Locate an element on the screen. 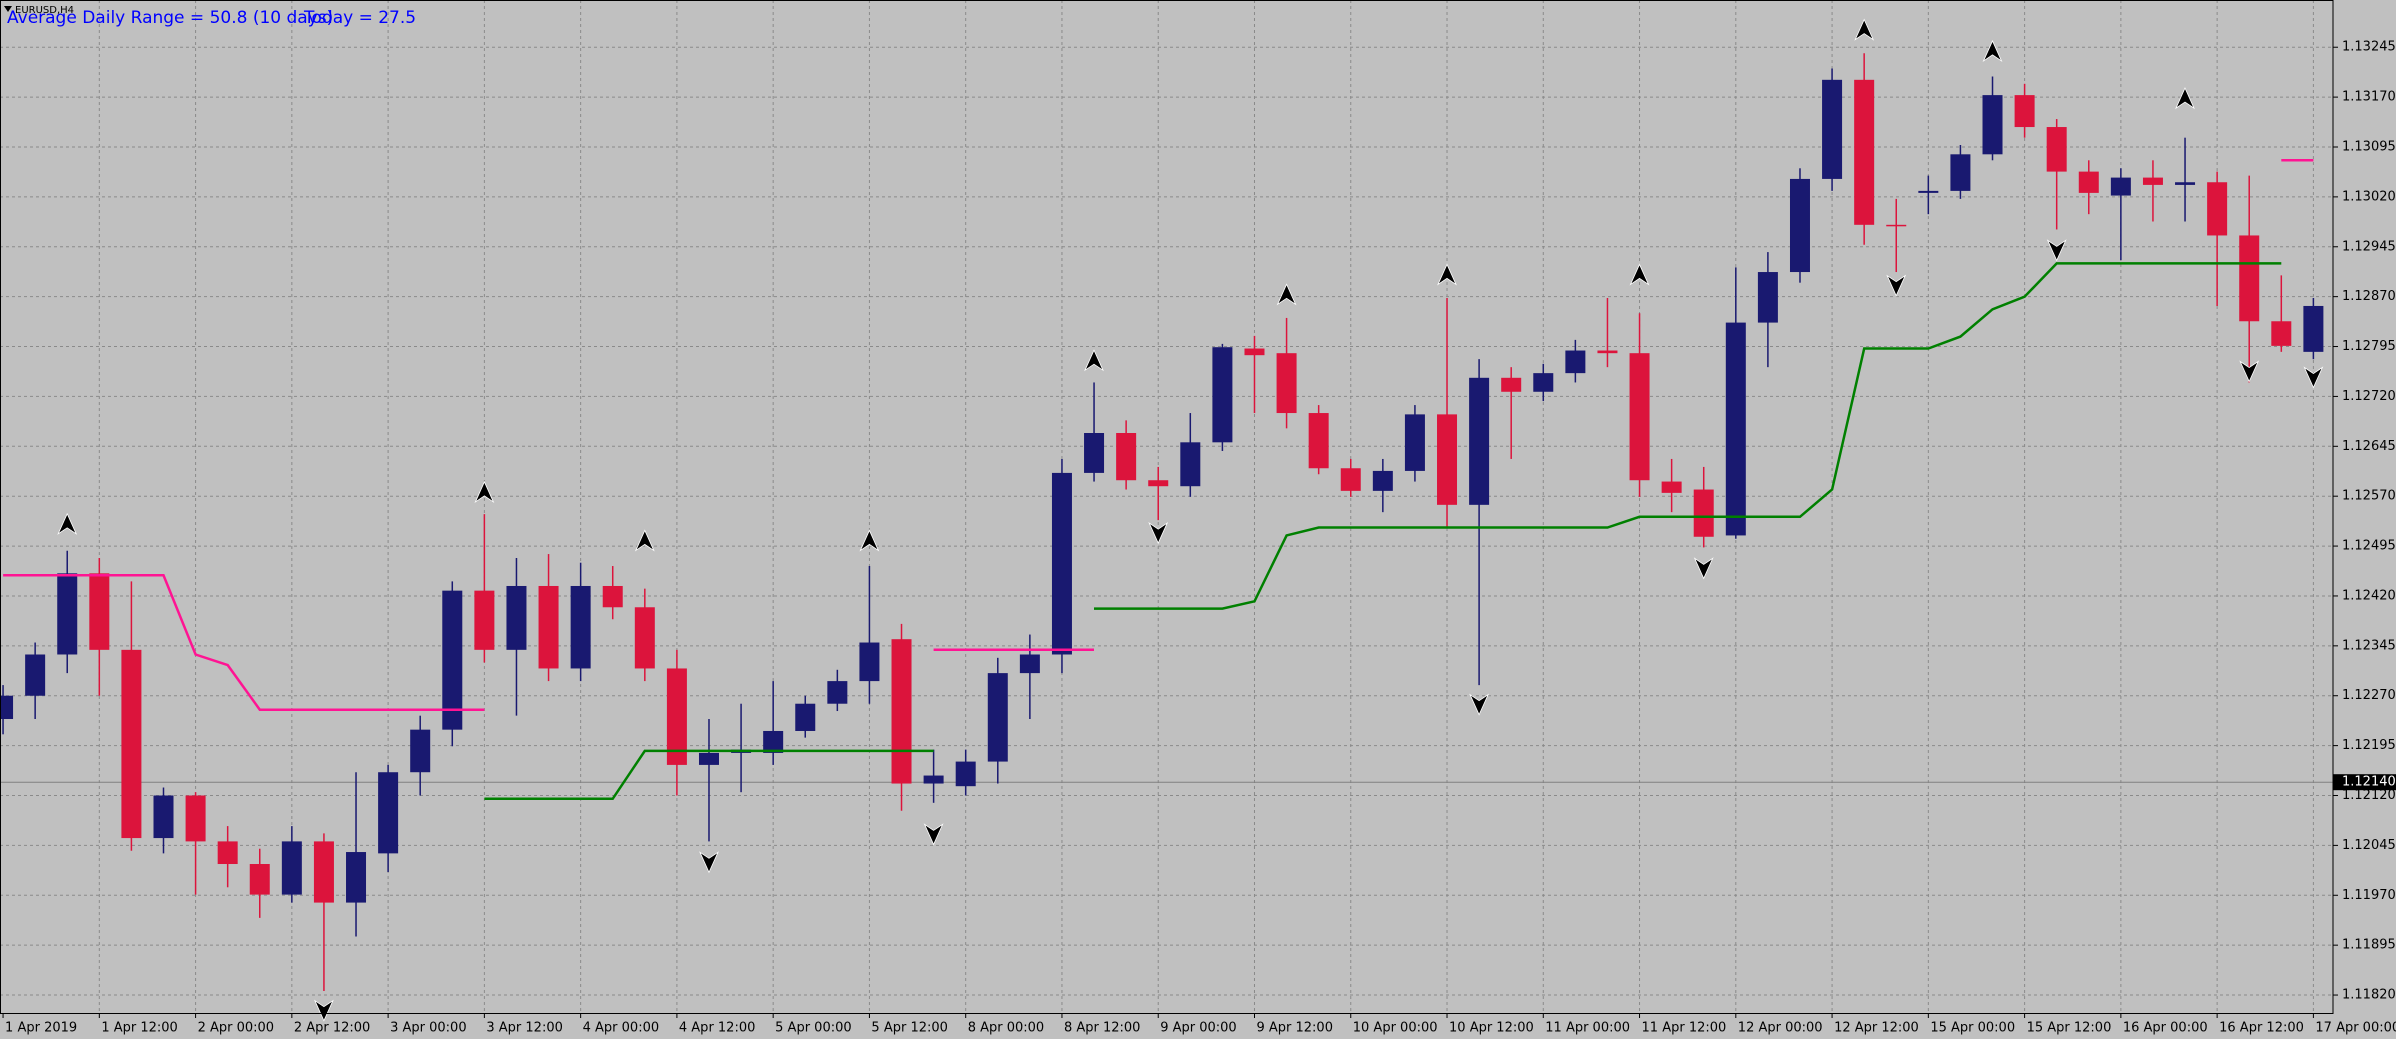  y-tick-label: 1.11895 is located at coordinates (2369, 945).